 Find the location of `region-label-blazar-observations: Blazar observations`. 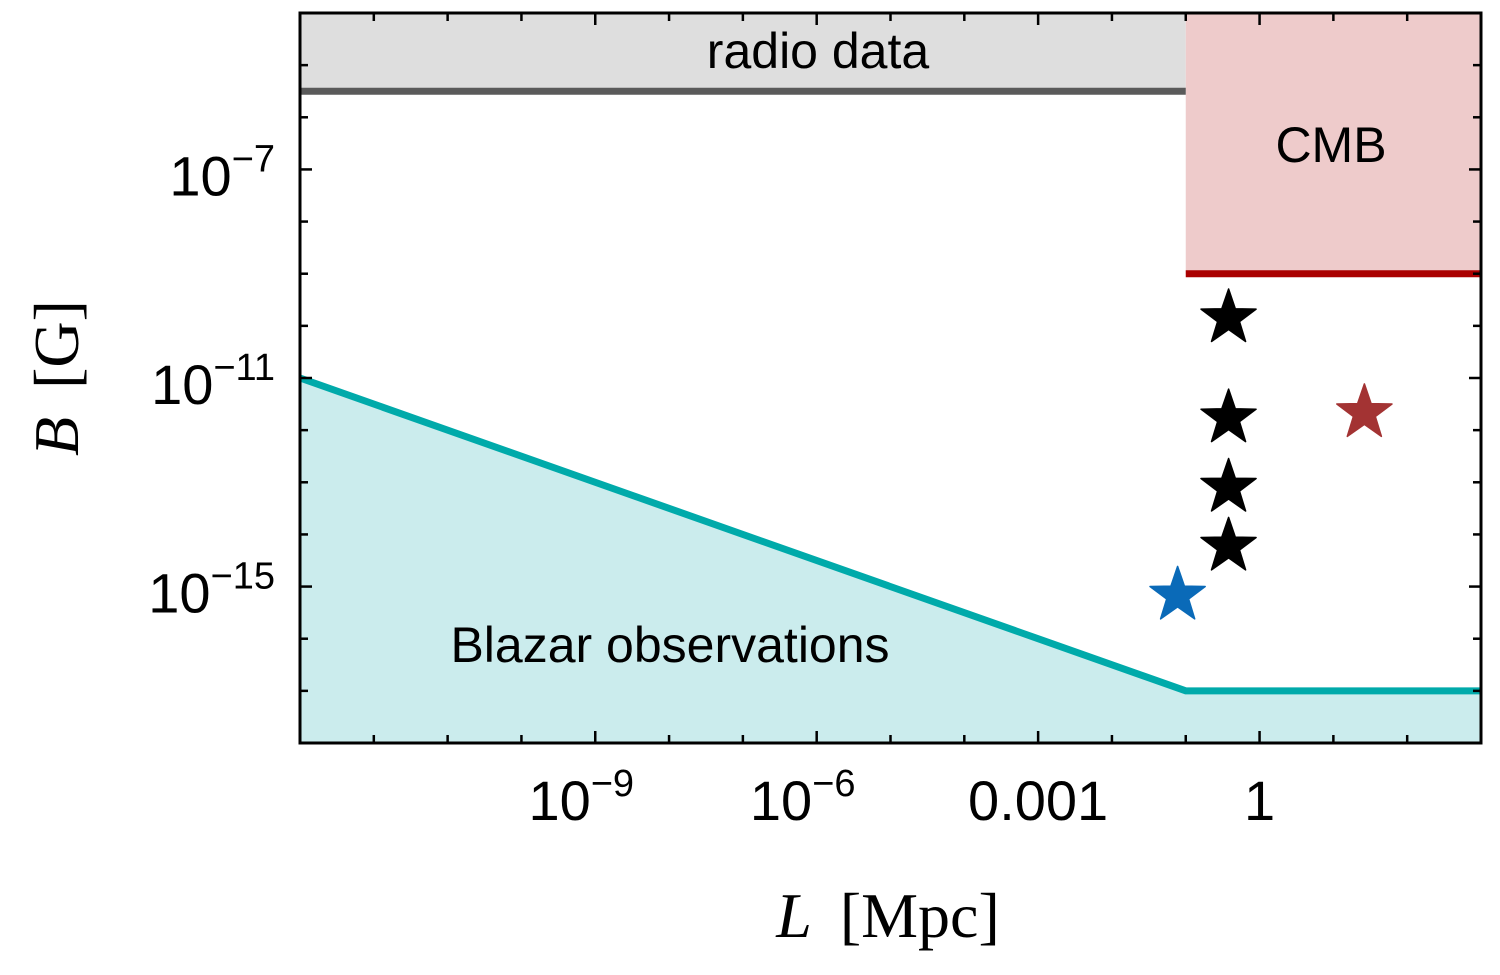

region-label-blazar-observations: Blazar observations is located at coordinates (669, 645).